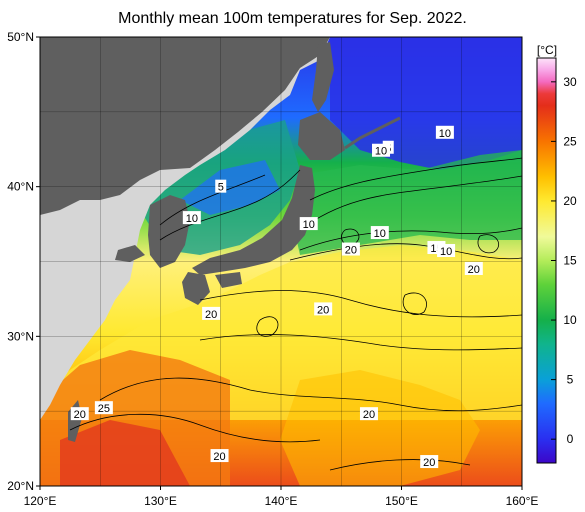 This screenshot has height=512, width=585. I want to click on lat-label: 20°N, so click(20, 486).